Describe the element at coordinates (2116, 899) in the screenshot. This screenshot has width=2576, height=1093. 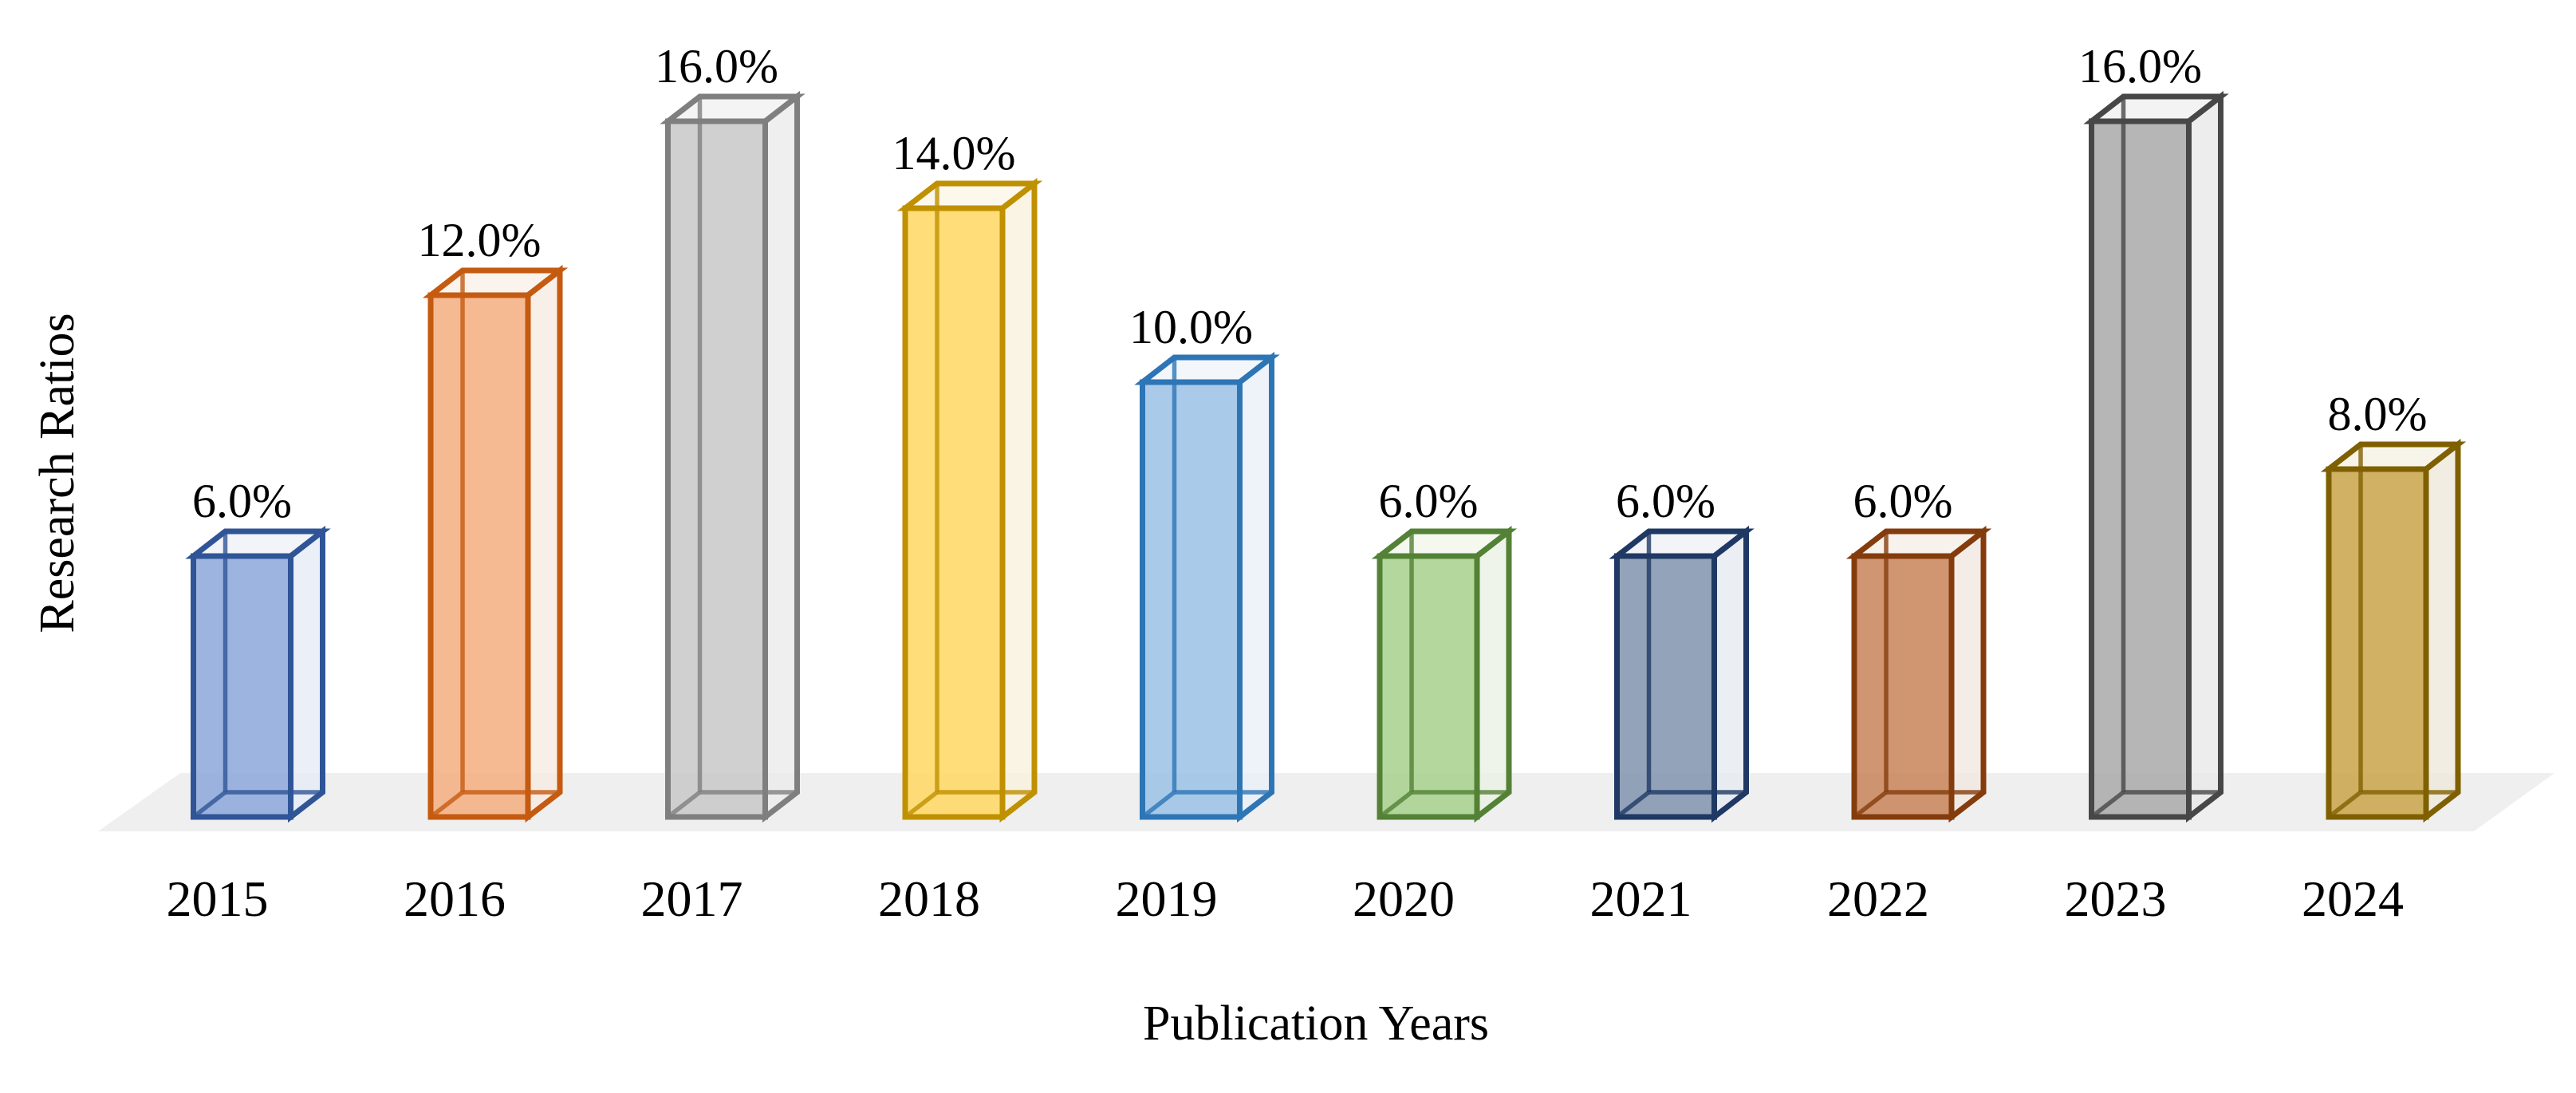
I see `x-tick-label: 2023` at that location.